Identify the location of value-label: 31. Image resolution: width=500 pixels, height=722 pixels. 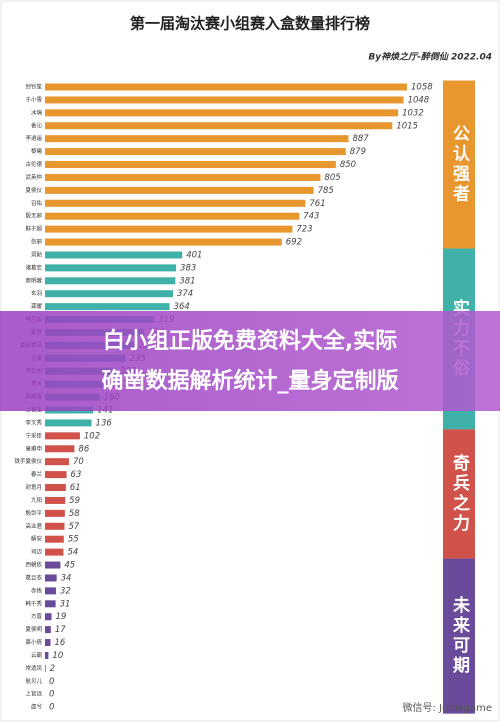
(65, 604).